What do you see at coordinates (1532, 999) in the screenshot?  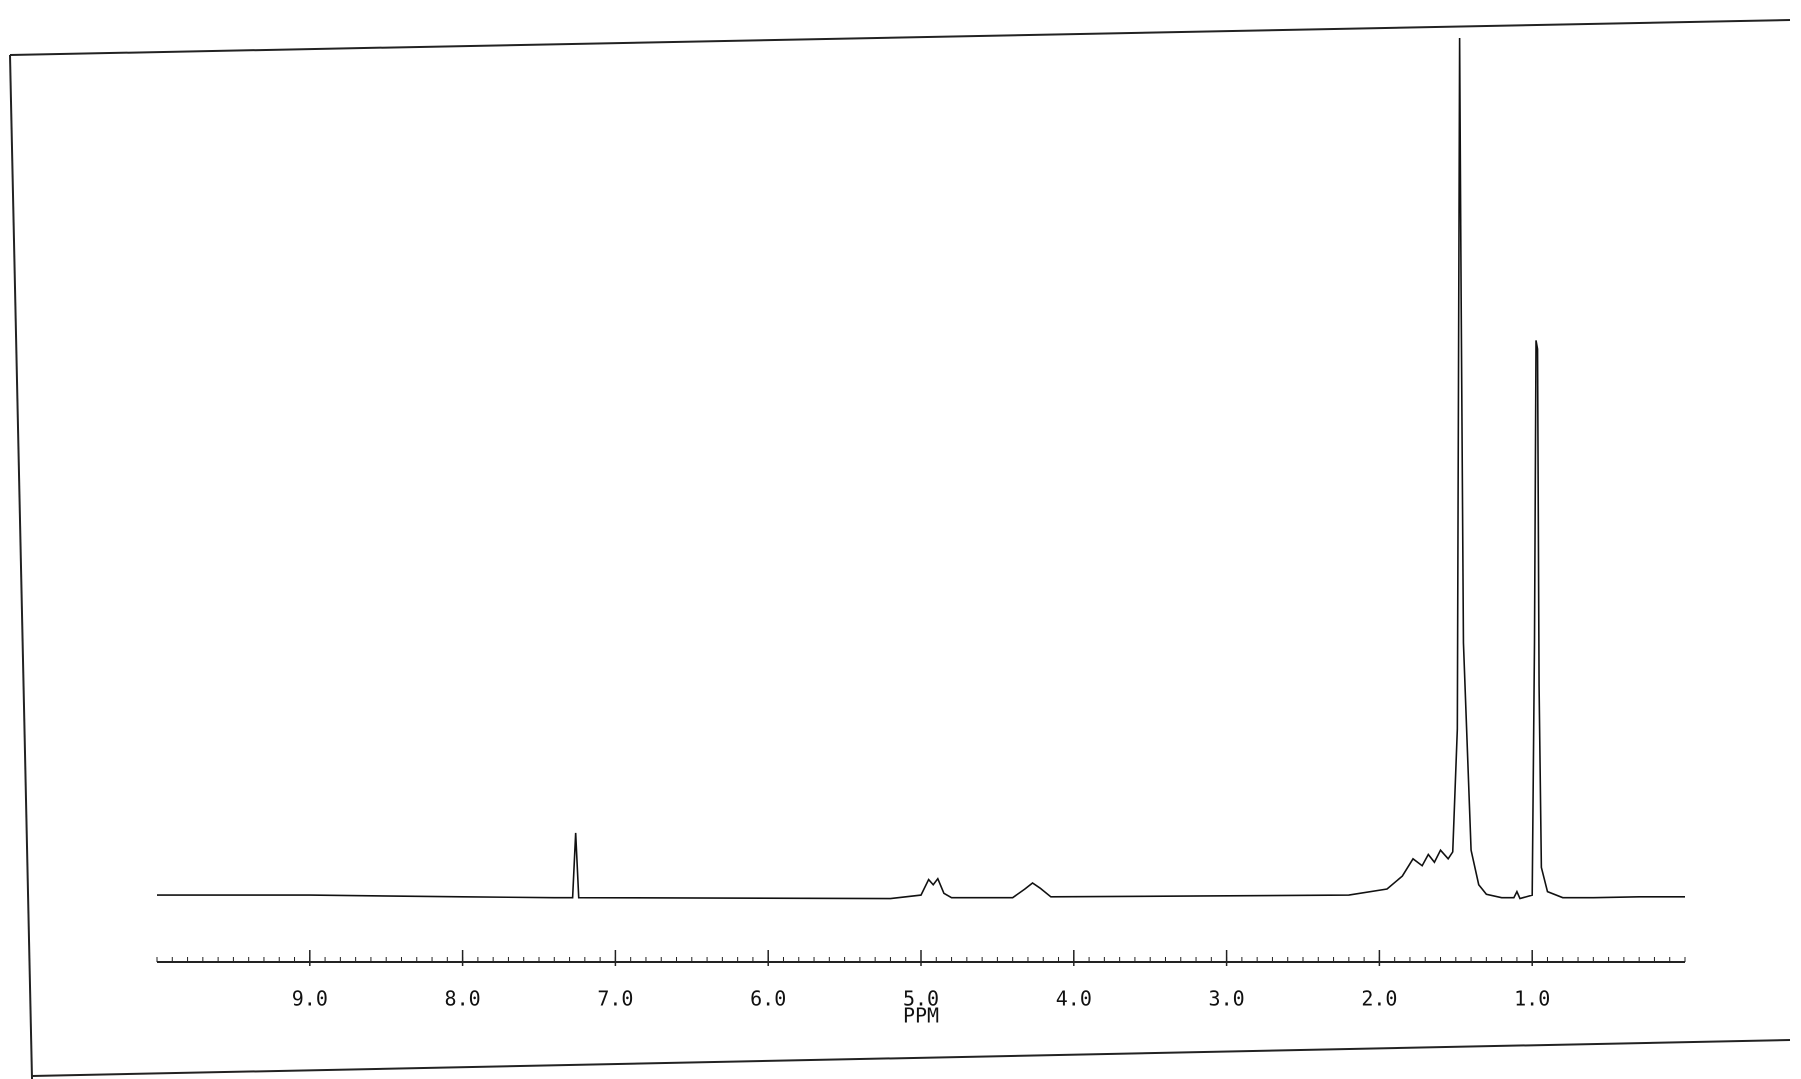 I see `x-tick-label: 1.0` at bounding box center [1532, 999].